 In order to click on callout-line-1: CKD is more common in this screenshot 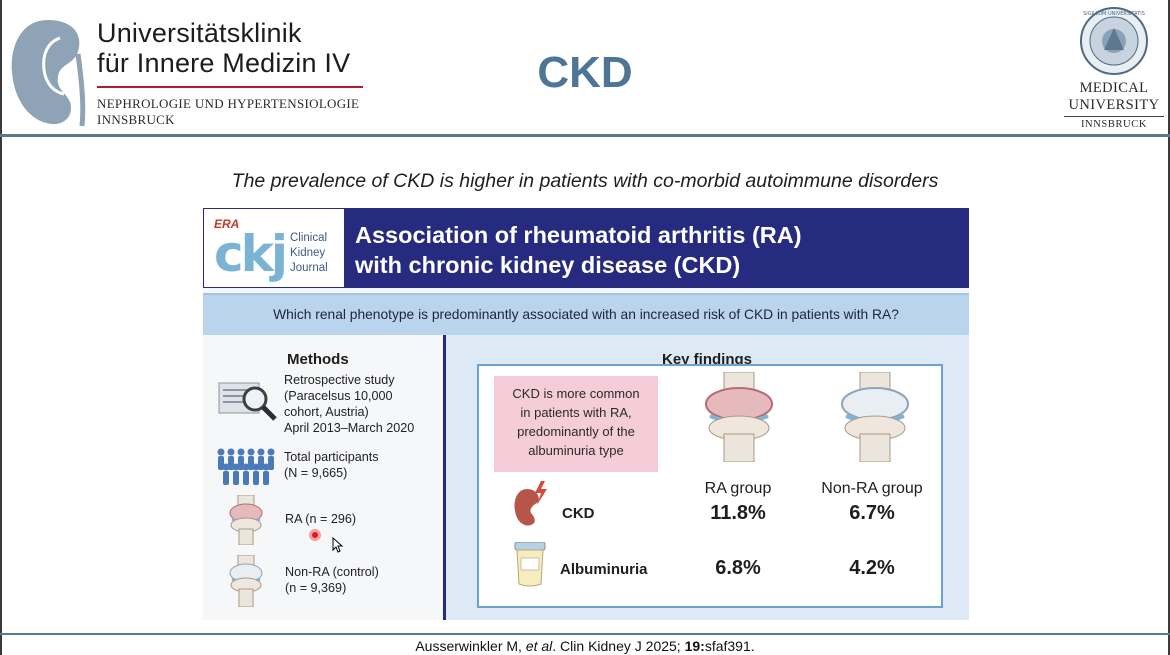, I will do `click(576, 393)`.